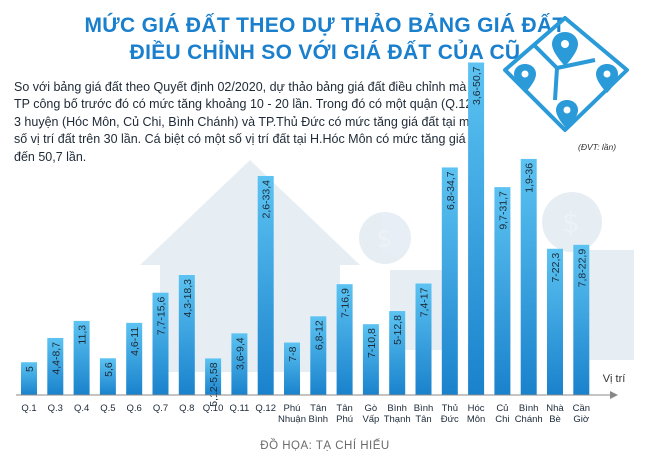 The height and width of the screenshot is (461, 650). What do you see at coordinates (556, 268) in the screenshot?
I see `bar-value-label: 7-22,3` at bounding box center [556, 268].